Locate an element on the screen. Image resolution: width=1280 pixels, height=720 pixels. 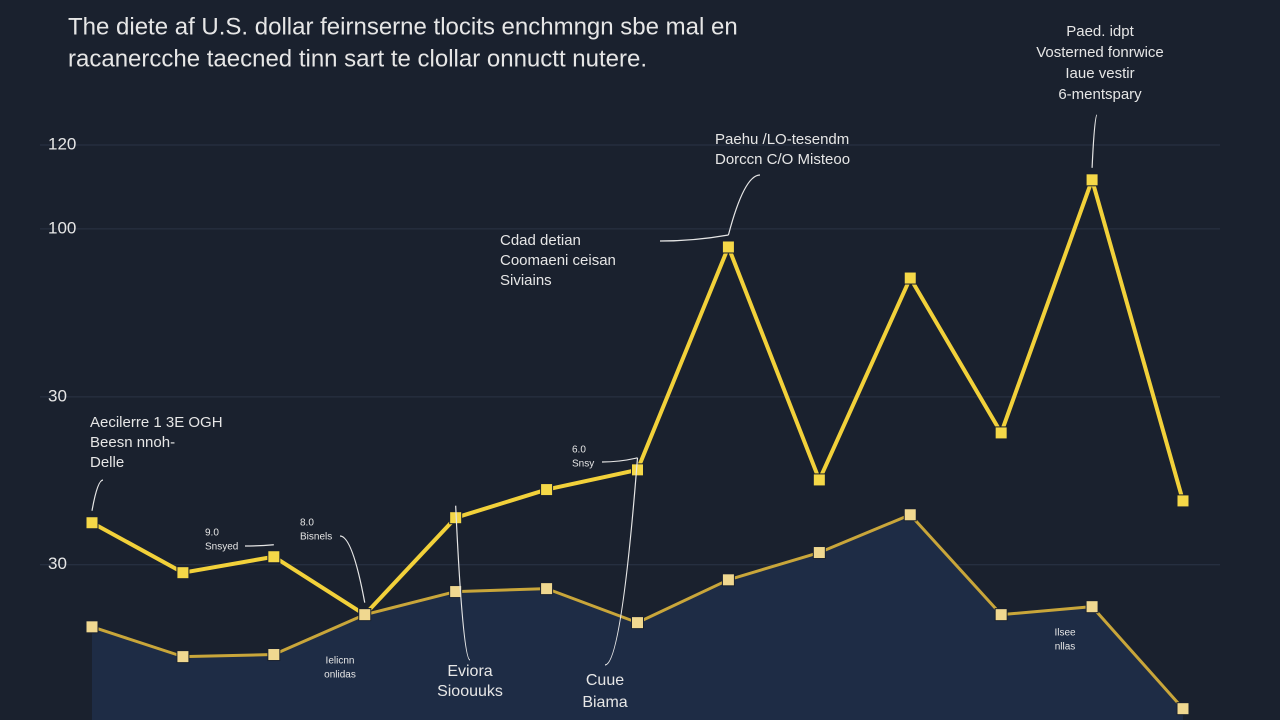
annotation: 8.0 is located at coordinates (307, 523).